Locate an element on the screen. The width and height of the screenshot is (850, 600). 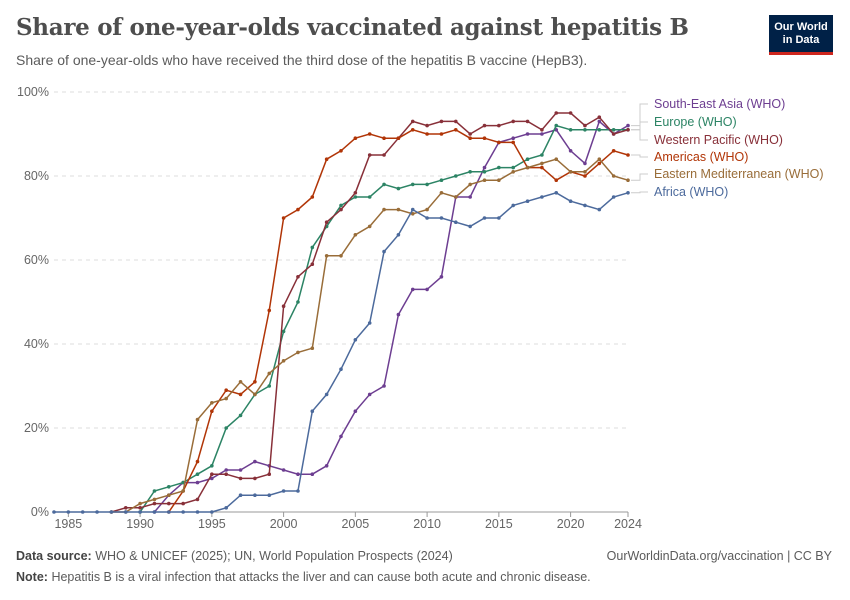
owid-logo: Our World in Data is located at coordinates (801, 35).